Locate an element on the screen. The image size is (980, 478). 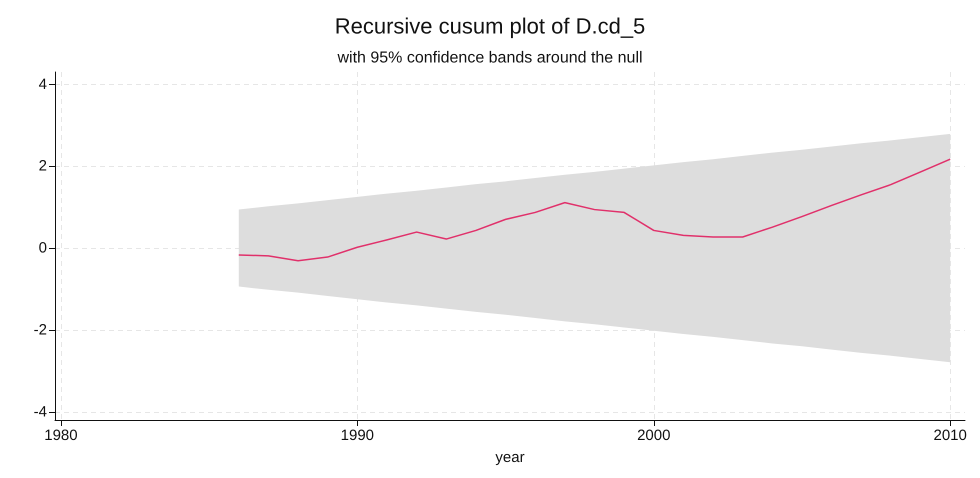
y-tick-label: 2 is located at coordinates (42, 166).